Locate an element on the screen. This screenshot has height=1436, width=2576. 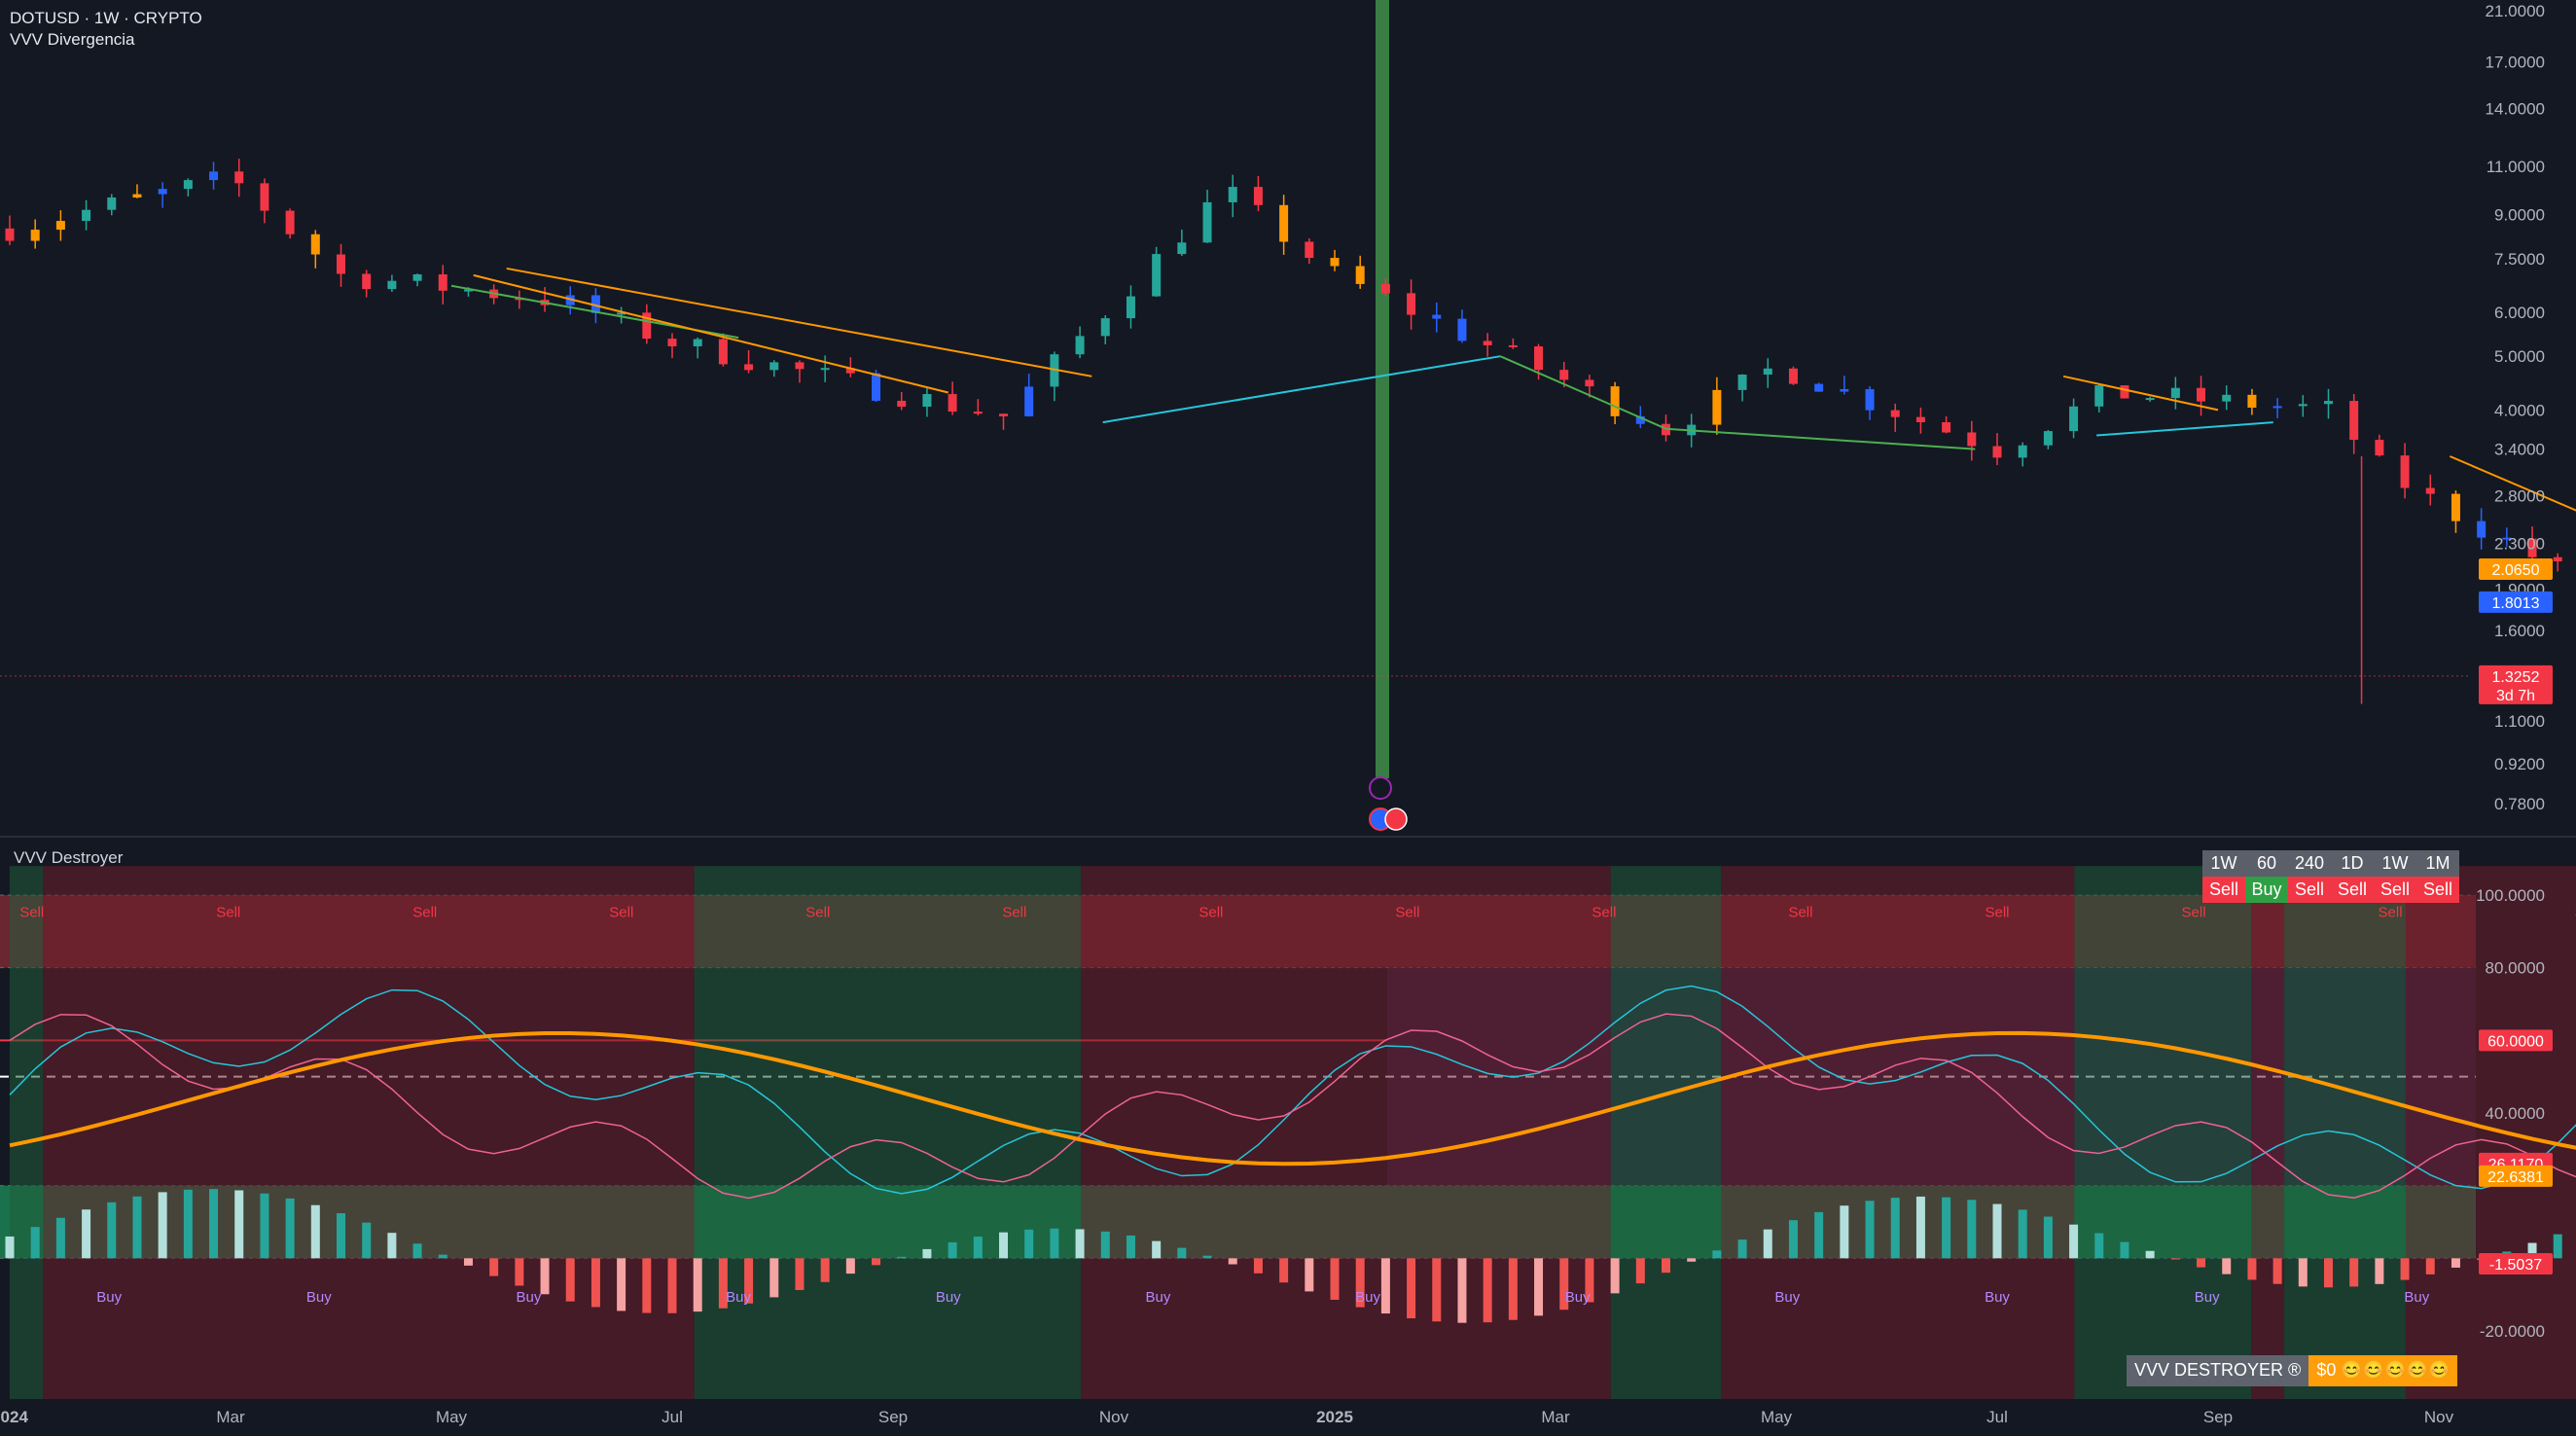
brand-name: VVV DESTROYER ® is located at coordinates (2218, 1370).